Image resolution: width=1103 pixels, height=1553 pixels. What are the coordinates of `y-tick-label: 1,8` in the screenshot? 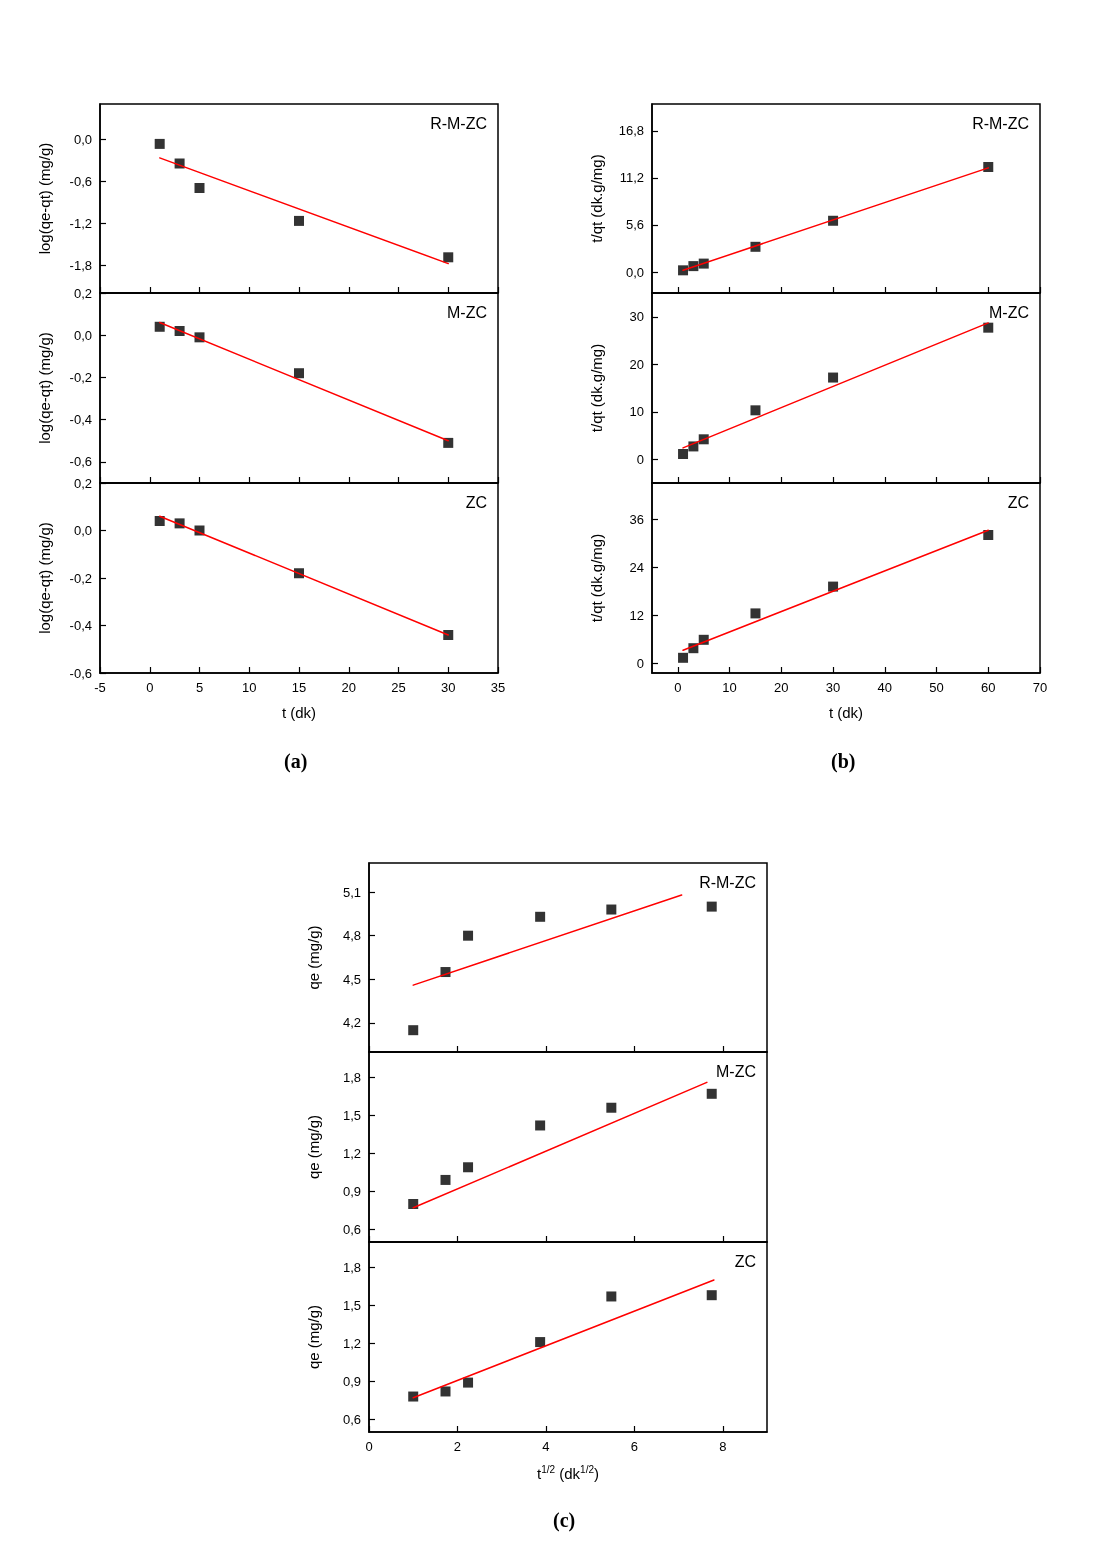 It's located at (351, 1267).